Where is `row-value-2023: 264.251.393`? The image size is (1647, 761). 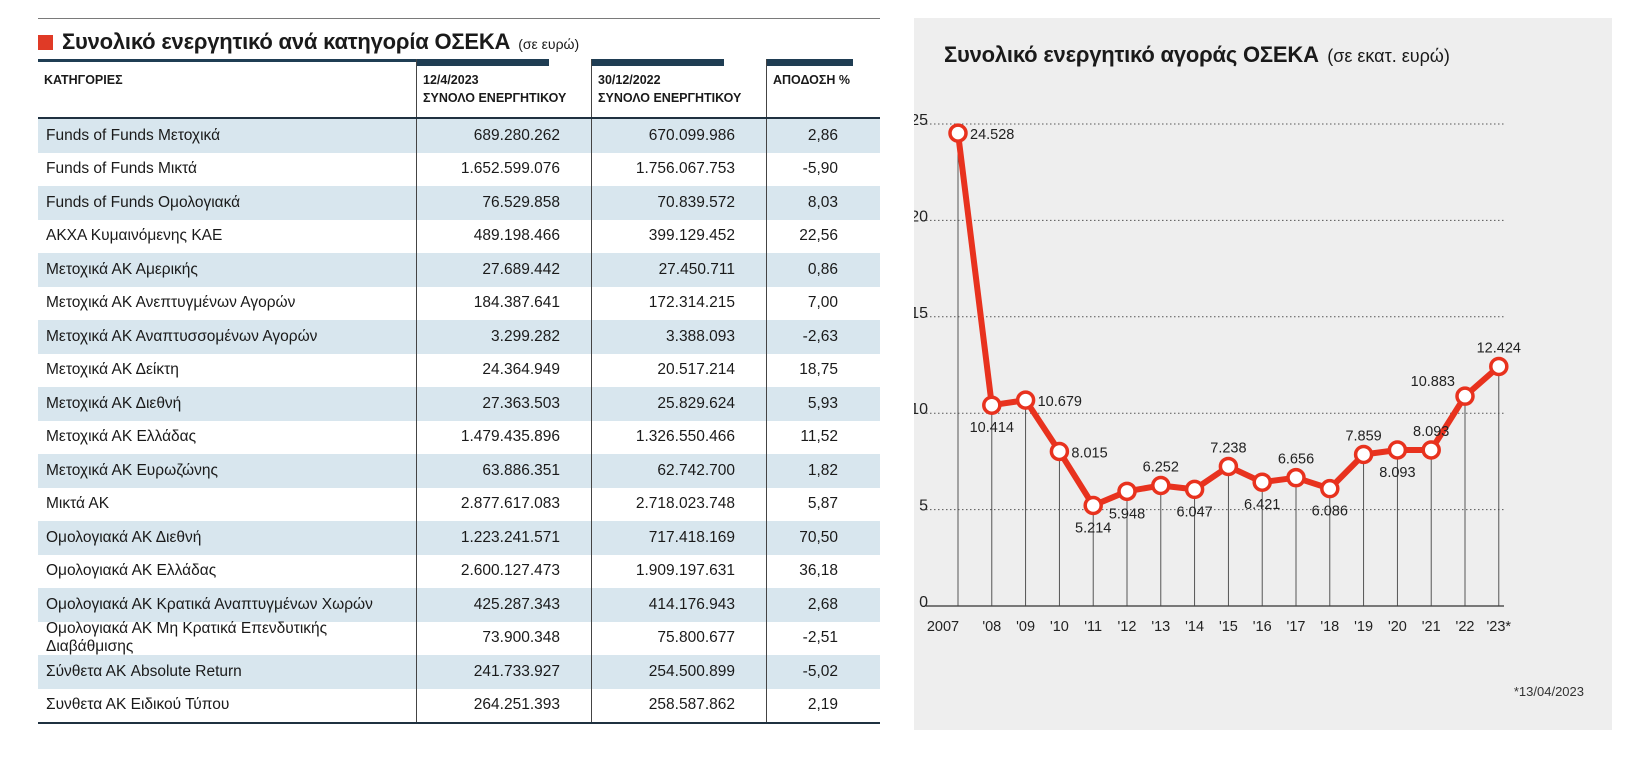
row-value-2023: 264.251.393 is located at coordinates (503, 705).